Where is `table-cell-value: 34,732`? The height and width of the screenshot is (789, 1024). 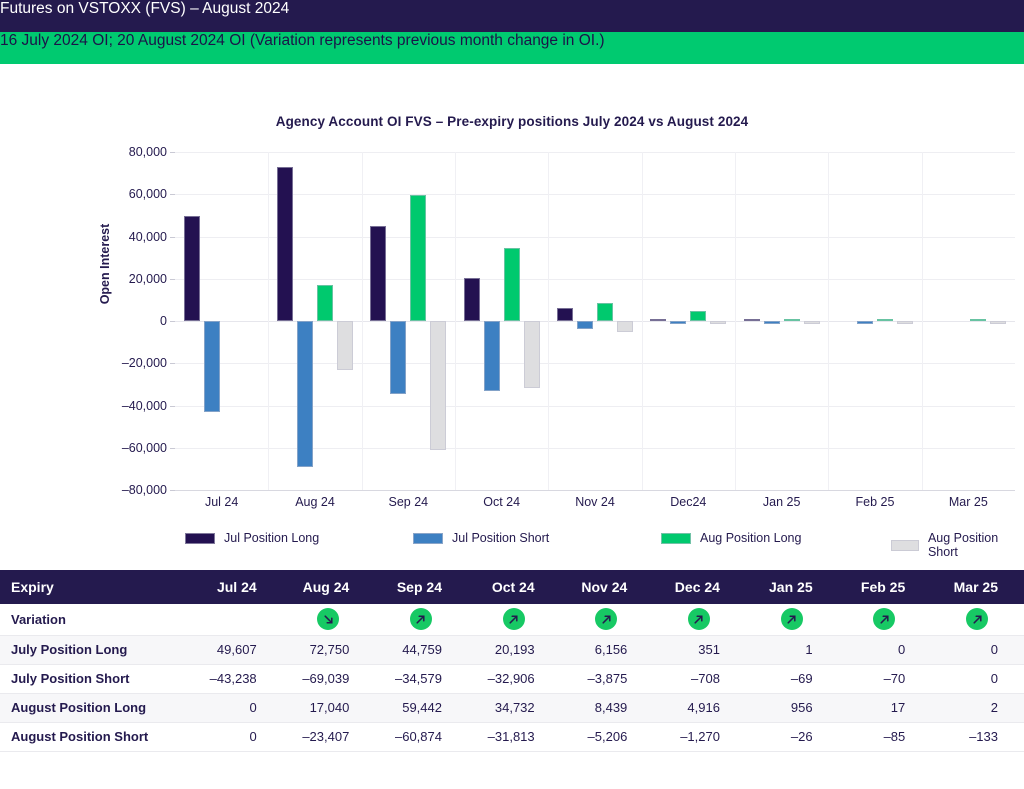
table-cell-value: 34,732 is located at coordinates (514, 707).